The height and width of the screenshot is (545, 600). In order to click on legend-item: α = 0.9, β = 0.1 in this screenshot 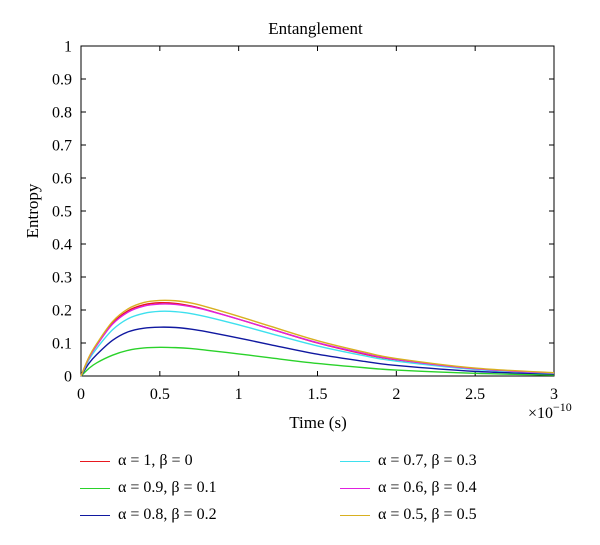, I will do `click(210, 488)`.